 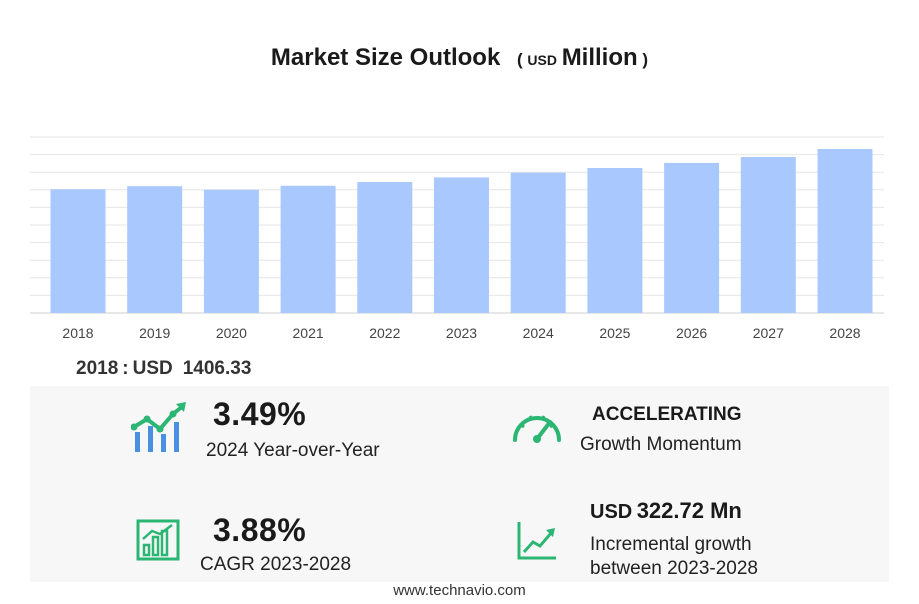 I want to click on bar-2025, so click(x=615, y=240).